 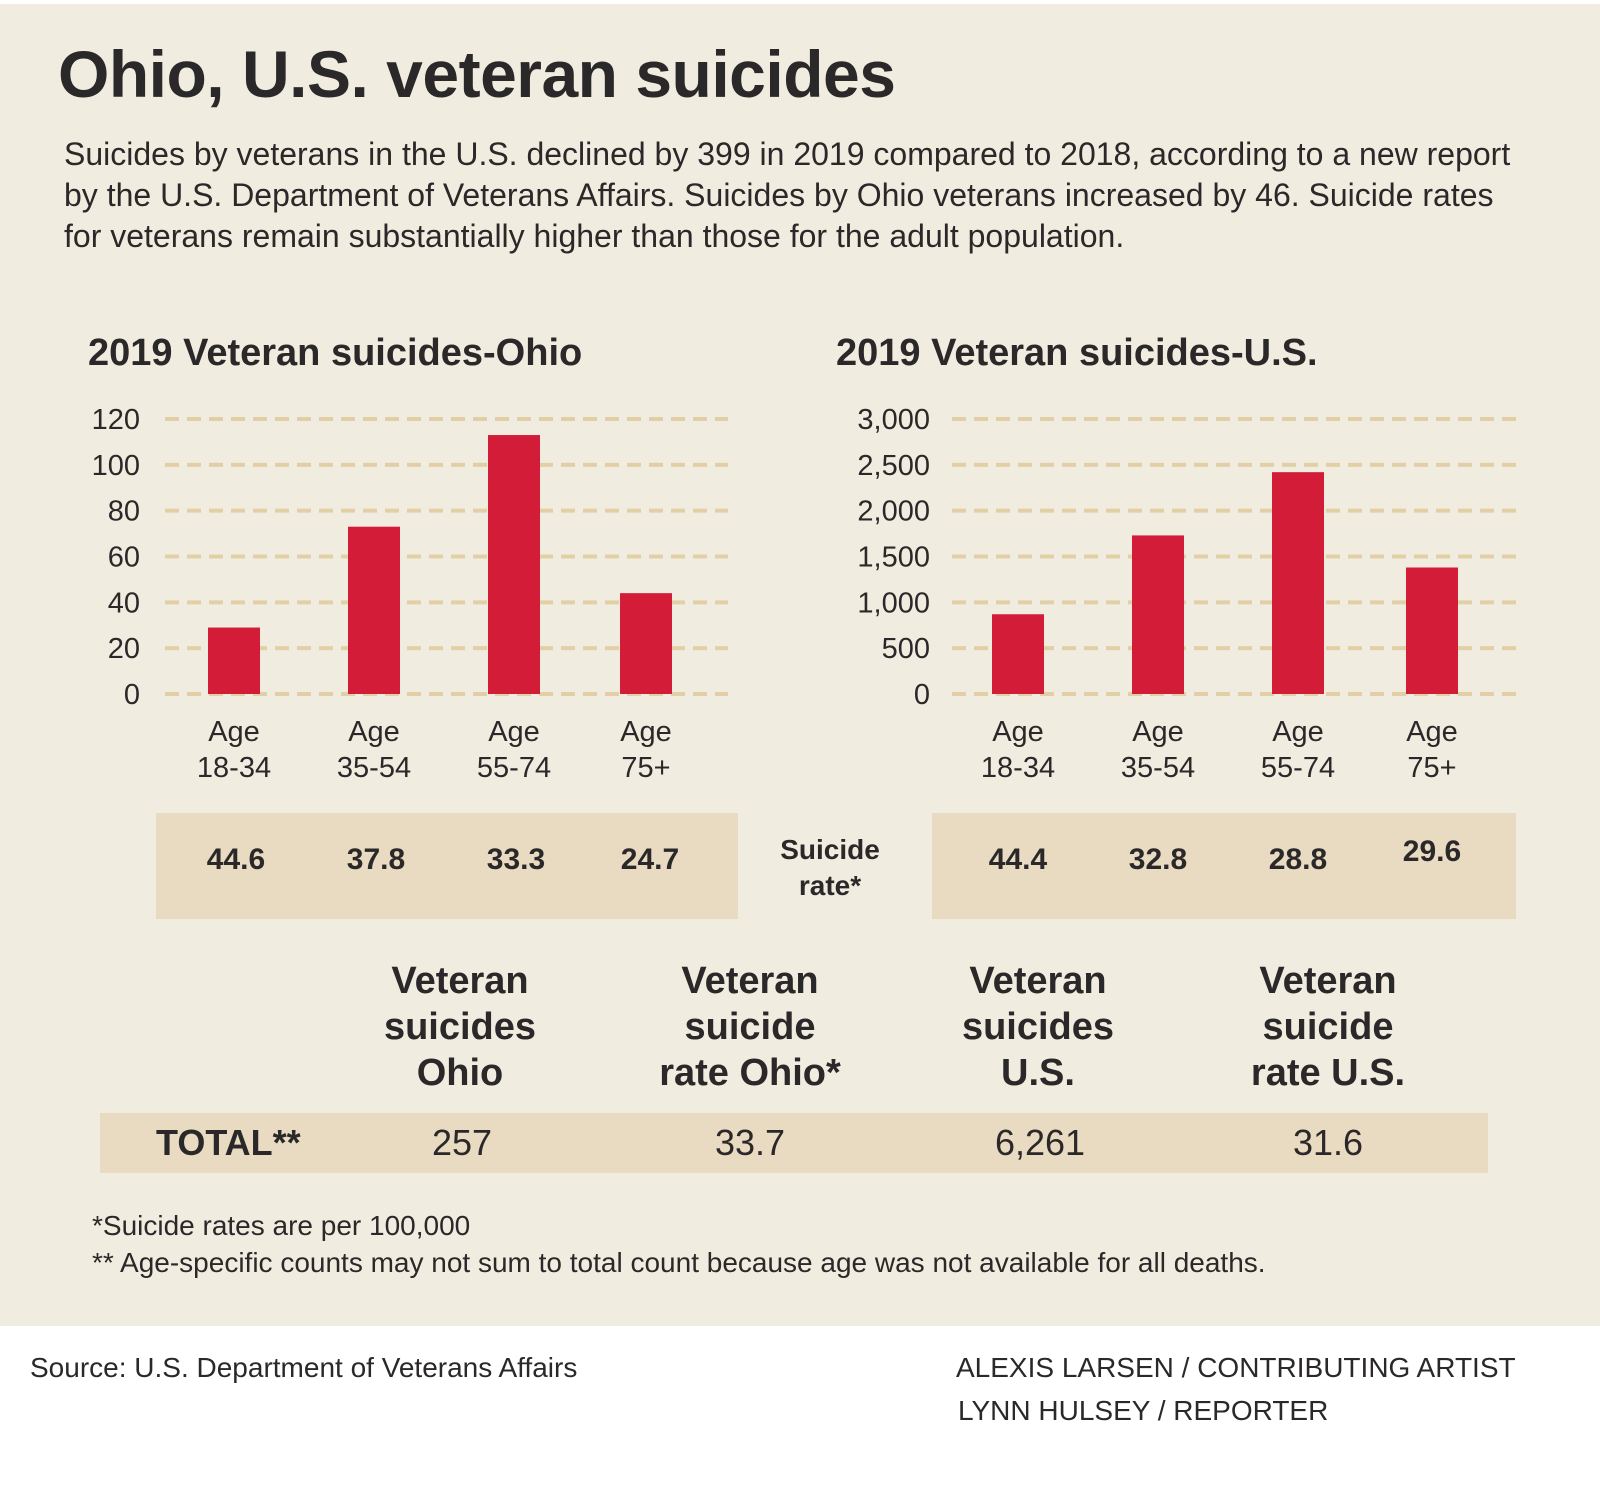 What do you see at coordinates (228, 1142) in the screenshot?
I see `total-row-label: TOTAL**` at bounding box center [228, 1142].